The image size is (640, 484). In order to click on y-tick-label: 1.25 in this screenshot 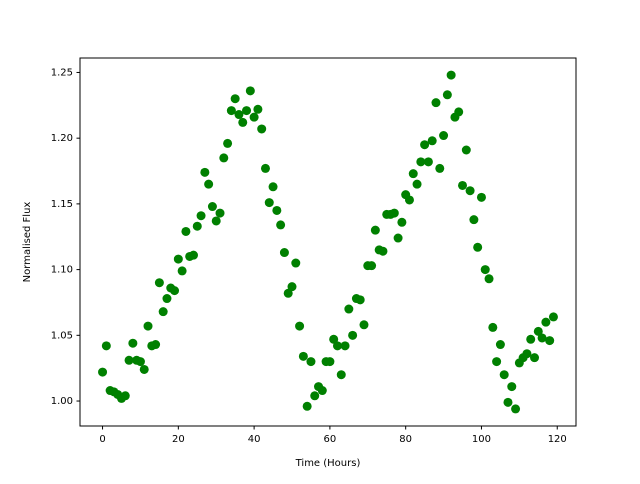, I will do `click(62, 72)`.